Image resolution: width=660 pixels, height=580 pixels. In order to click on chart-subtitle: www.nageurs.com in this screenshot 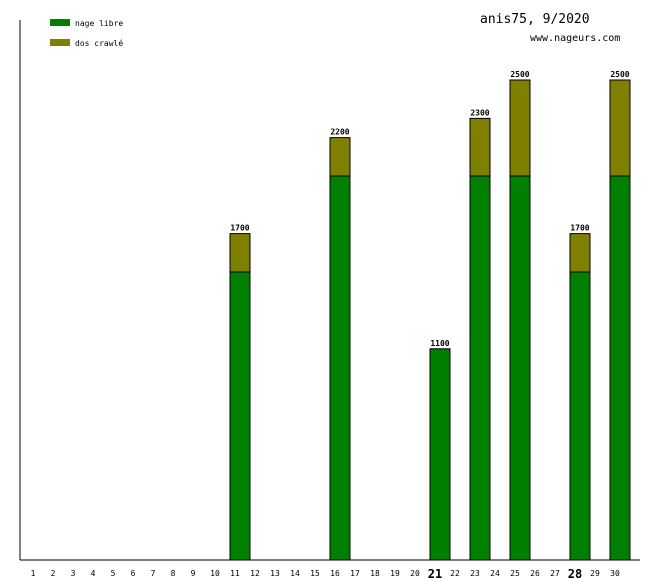, I will do `click(575, 38)`.